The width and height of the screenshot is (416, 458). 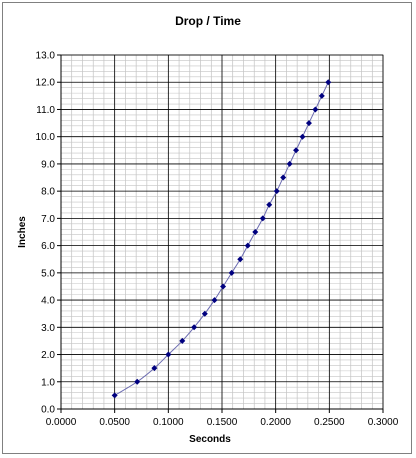 What do you see at coordinates (208, 21) in the screenshot?
I see `chart-title: Drop / Time` at bounding box center [208, 21].